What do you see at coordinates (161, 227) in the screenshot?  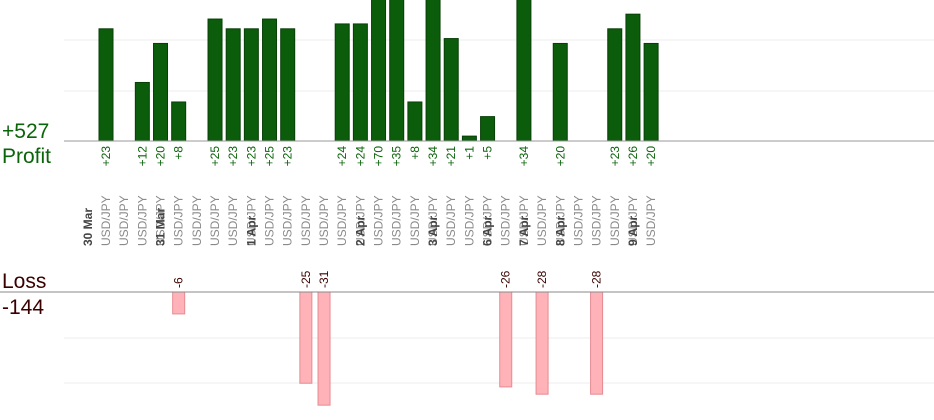 I see `x-date-label: 31 Mar` at bounding box center [161, 227].